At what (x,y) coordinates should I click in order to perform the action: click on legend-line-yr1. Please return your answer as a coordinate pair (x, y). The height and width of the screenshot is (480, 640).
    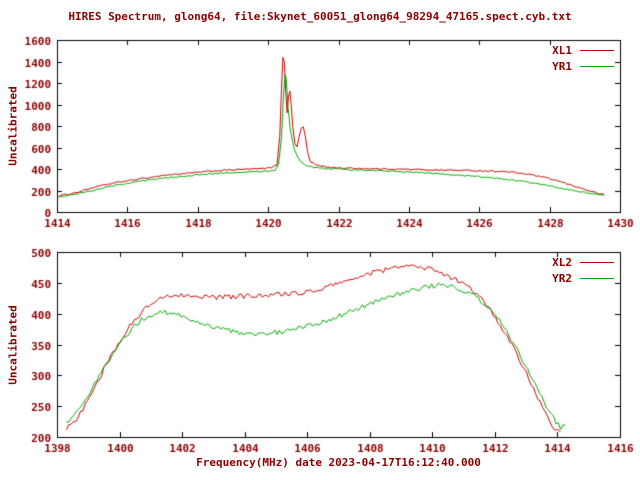
    Looking at the image, I should click on (597, 66).